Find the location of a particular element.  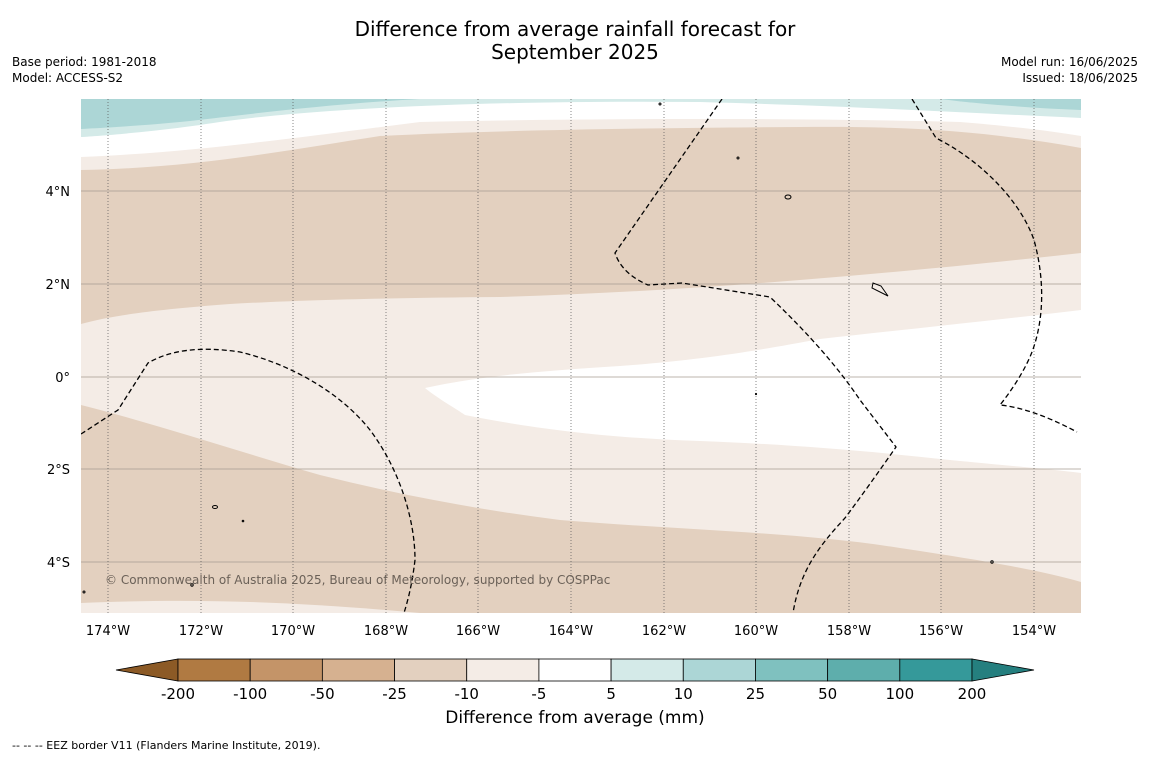

lon-label: 160°W is located at coordinates (756, 631).